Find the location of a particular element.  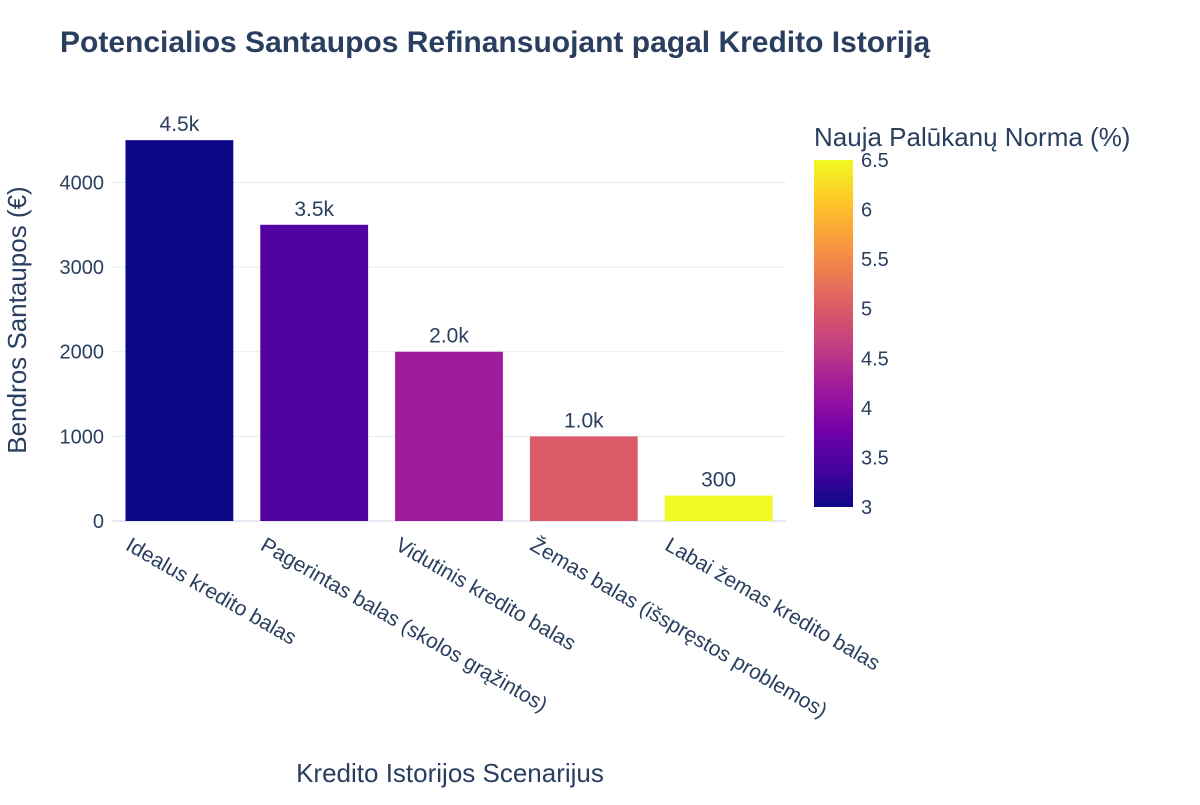

bar-value-label: 300 is located at coordinates (718, 480).